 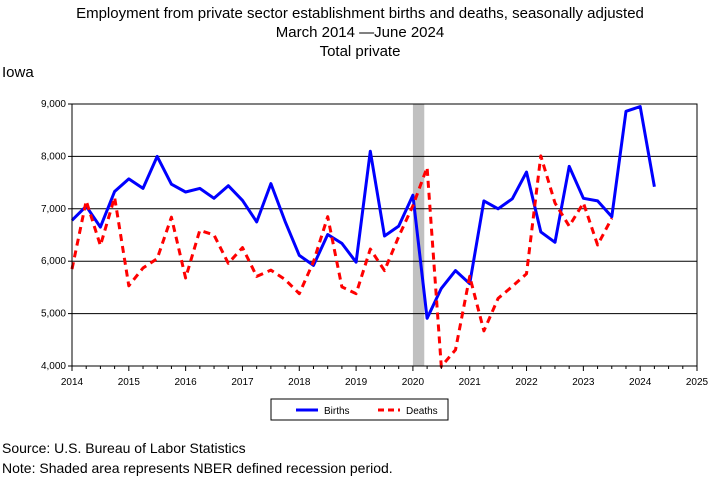 What do you see at coordinates (422, 411) in the screenshot?
I see `legend-label-deaths: Deaths` at bounding box center [422, 411].